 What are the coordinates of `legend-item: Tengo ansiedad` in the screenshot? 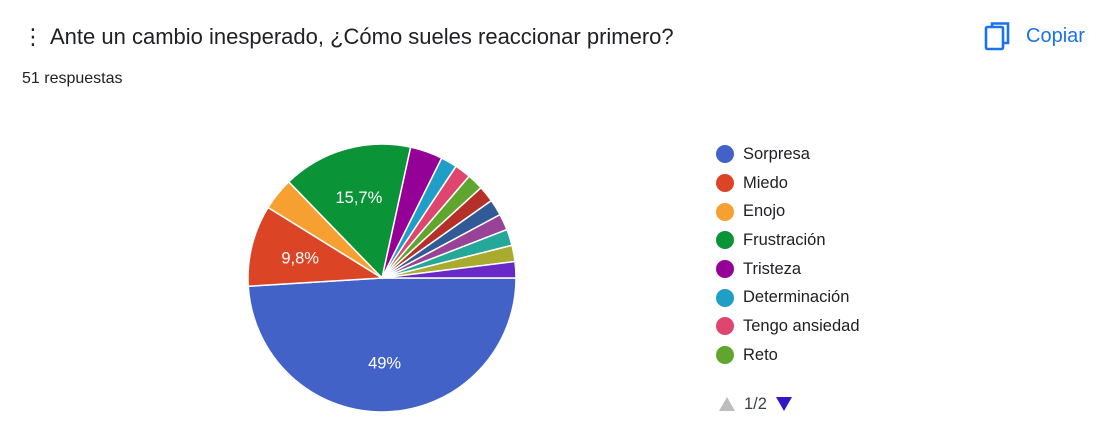 It's located at (788, 326).